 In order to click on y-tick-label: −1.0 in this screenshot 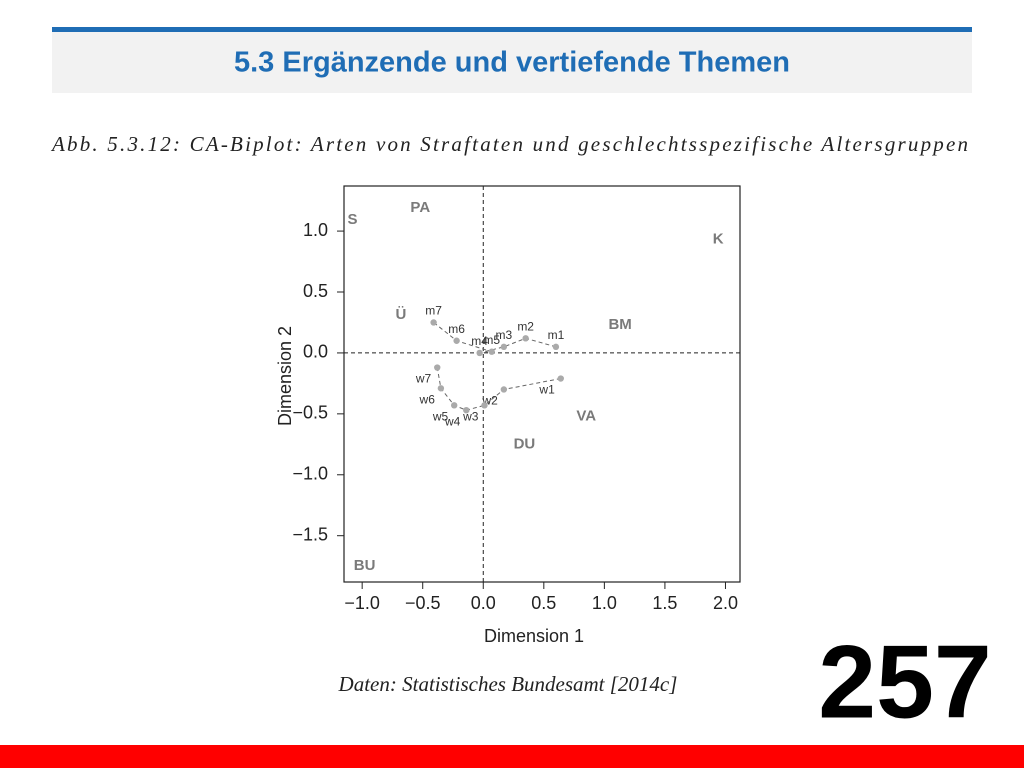, I will do `click(310, 474)`.